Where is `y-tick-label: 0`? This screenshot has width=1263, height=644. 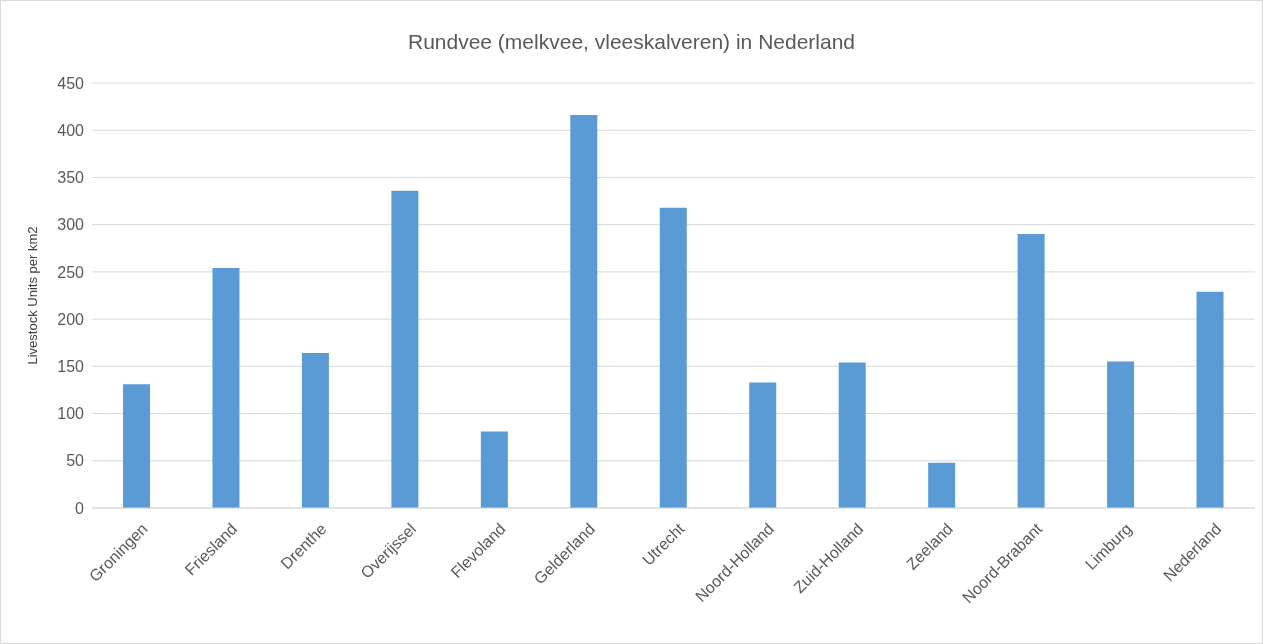
y-tick-label: 0 is located at coordinates (80, 508).